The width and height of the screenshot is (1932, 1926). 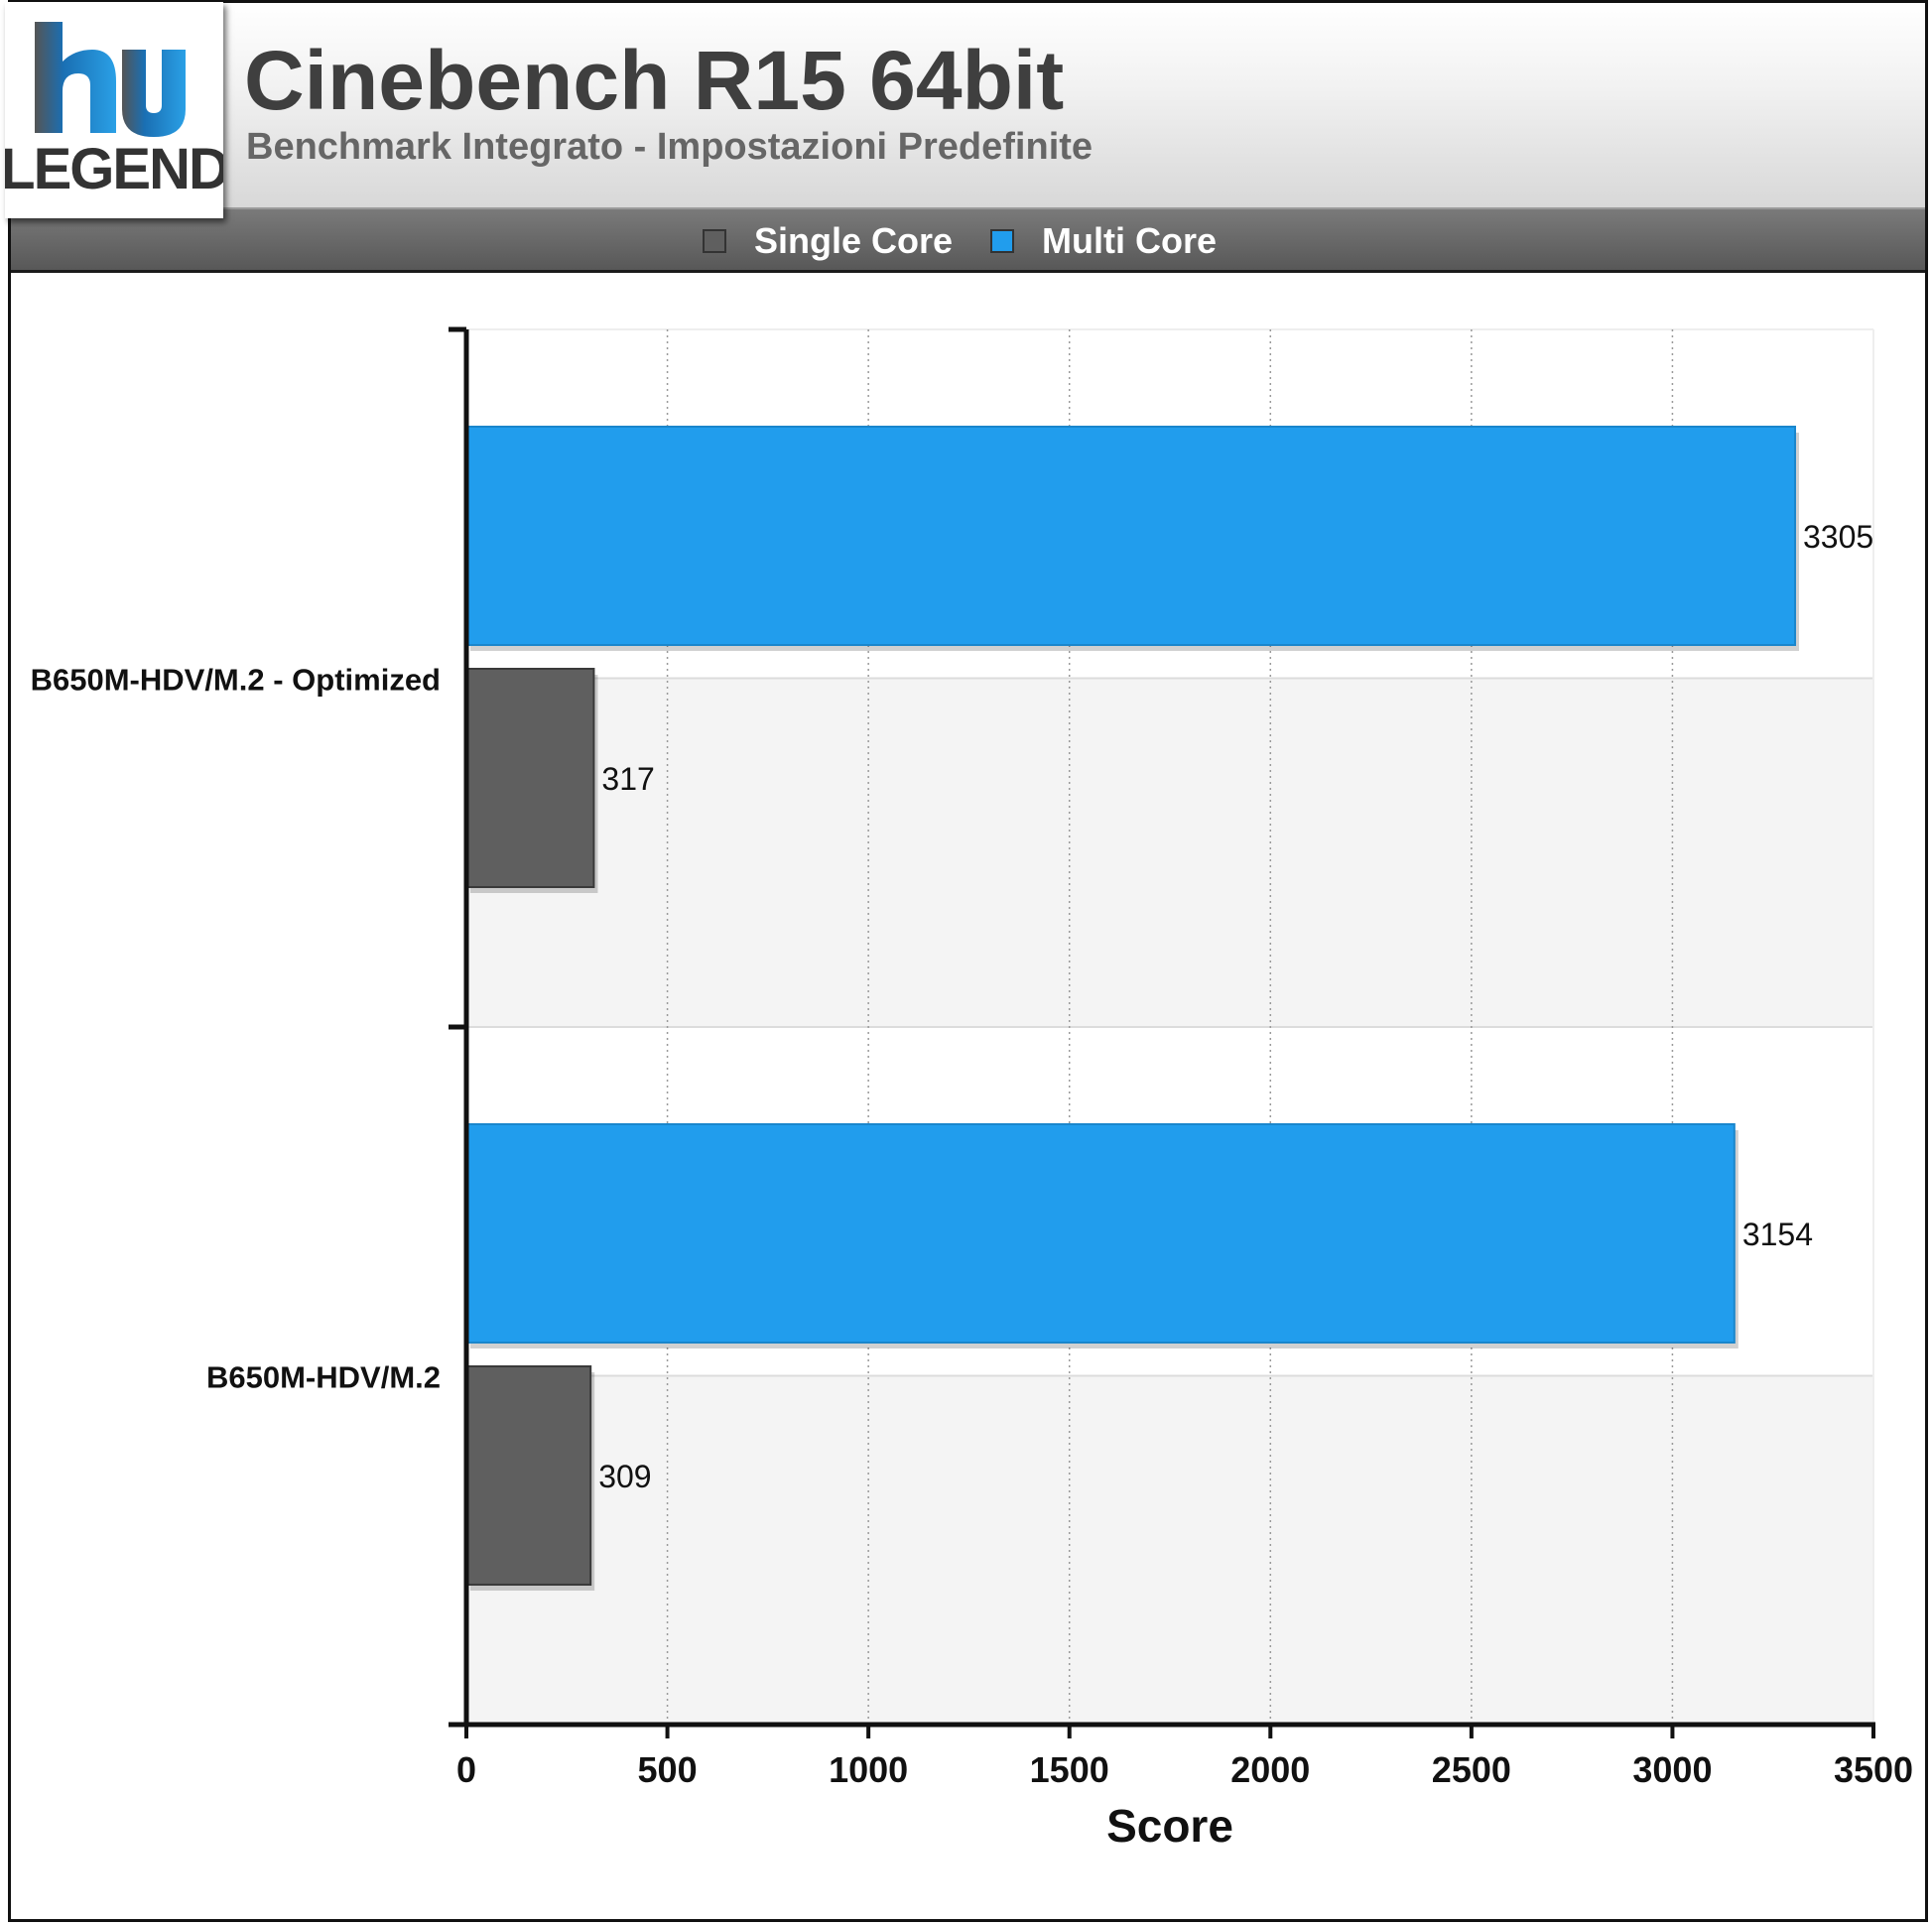 What do you see at coordinates (1874, 1769) in the screenshot?
I see `x-tick-label: 3500` at bounding box center [1874, 1769].